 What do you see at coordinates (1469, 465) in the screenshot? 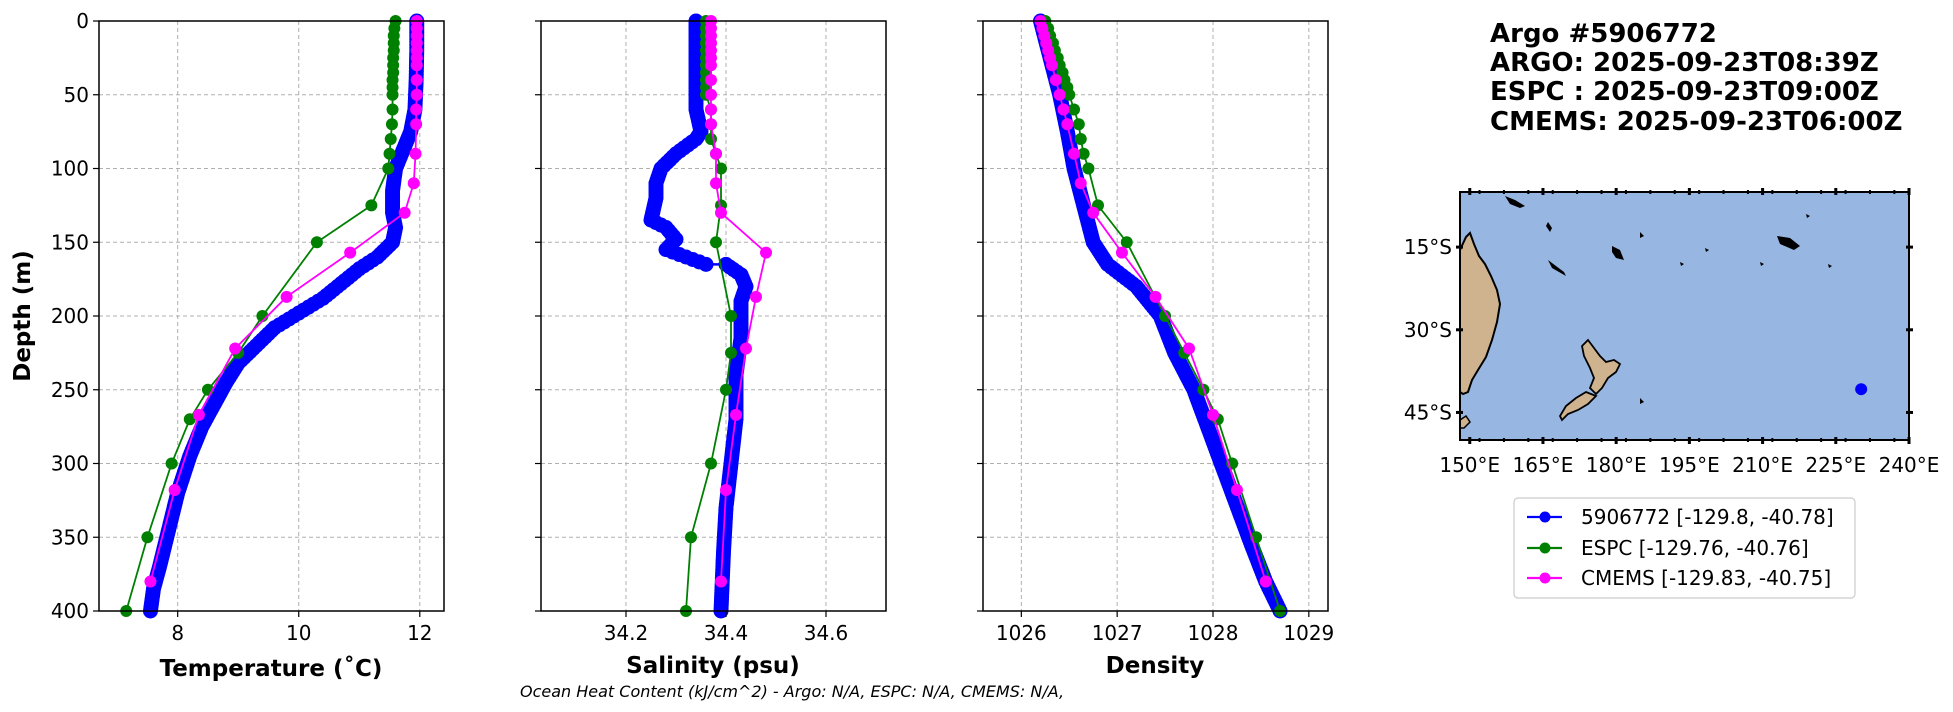
I see `map-lon-label-150: 150°E` at bounding box center [1469, 465].